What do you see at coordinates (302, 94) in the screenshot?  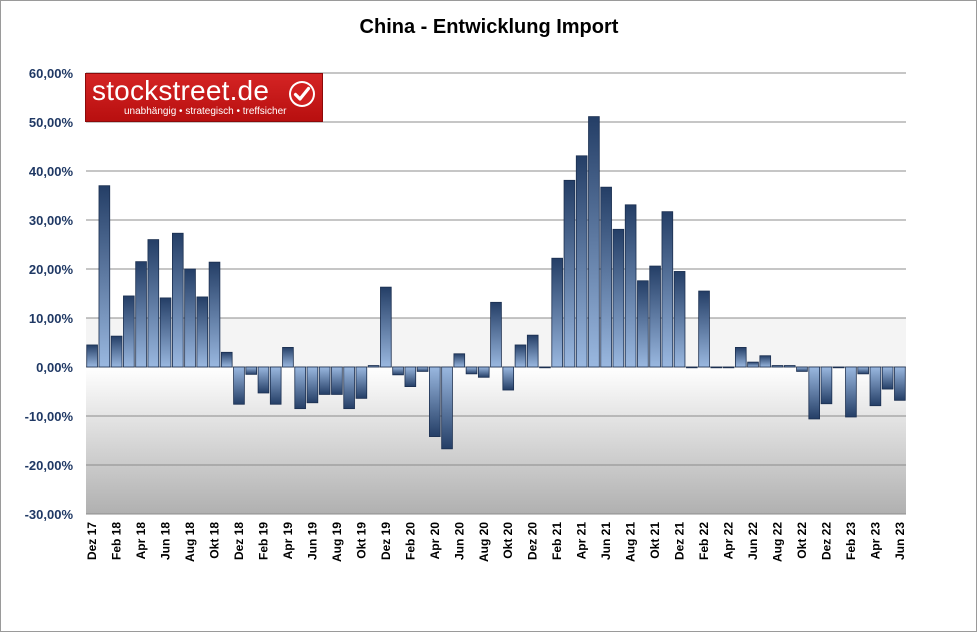 I see `checkmark-icon` at bounding box center [302, 94].